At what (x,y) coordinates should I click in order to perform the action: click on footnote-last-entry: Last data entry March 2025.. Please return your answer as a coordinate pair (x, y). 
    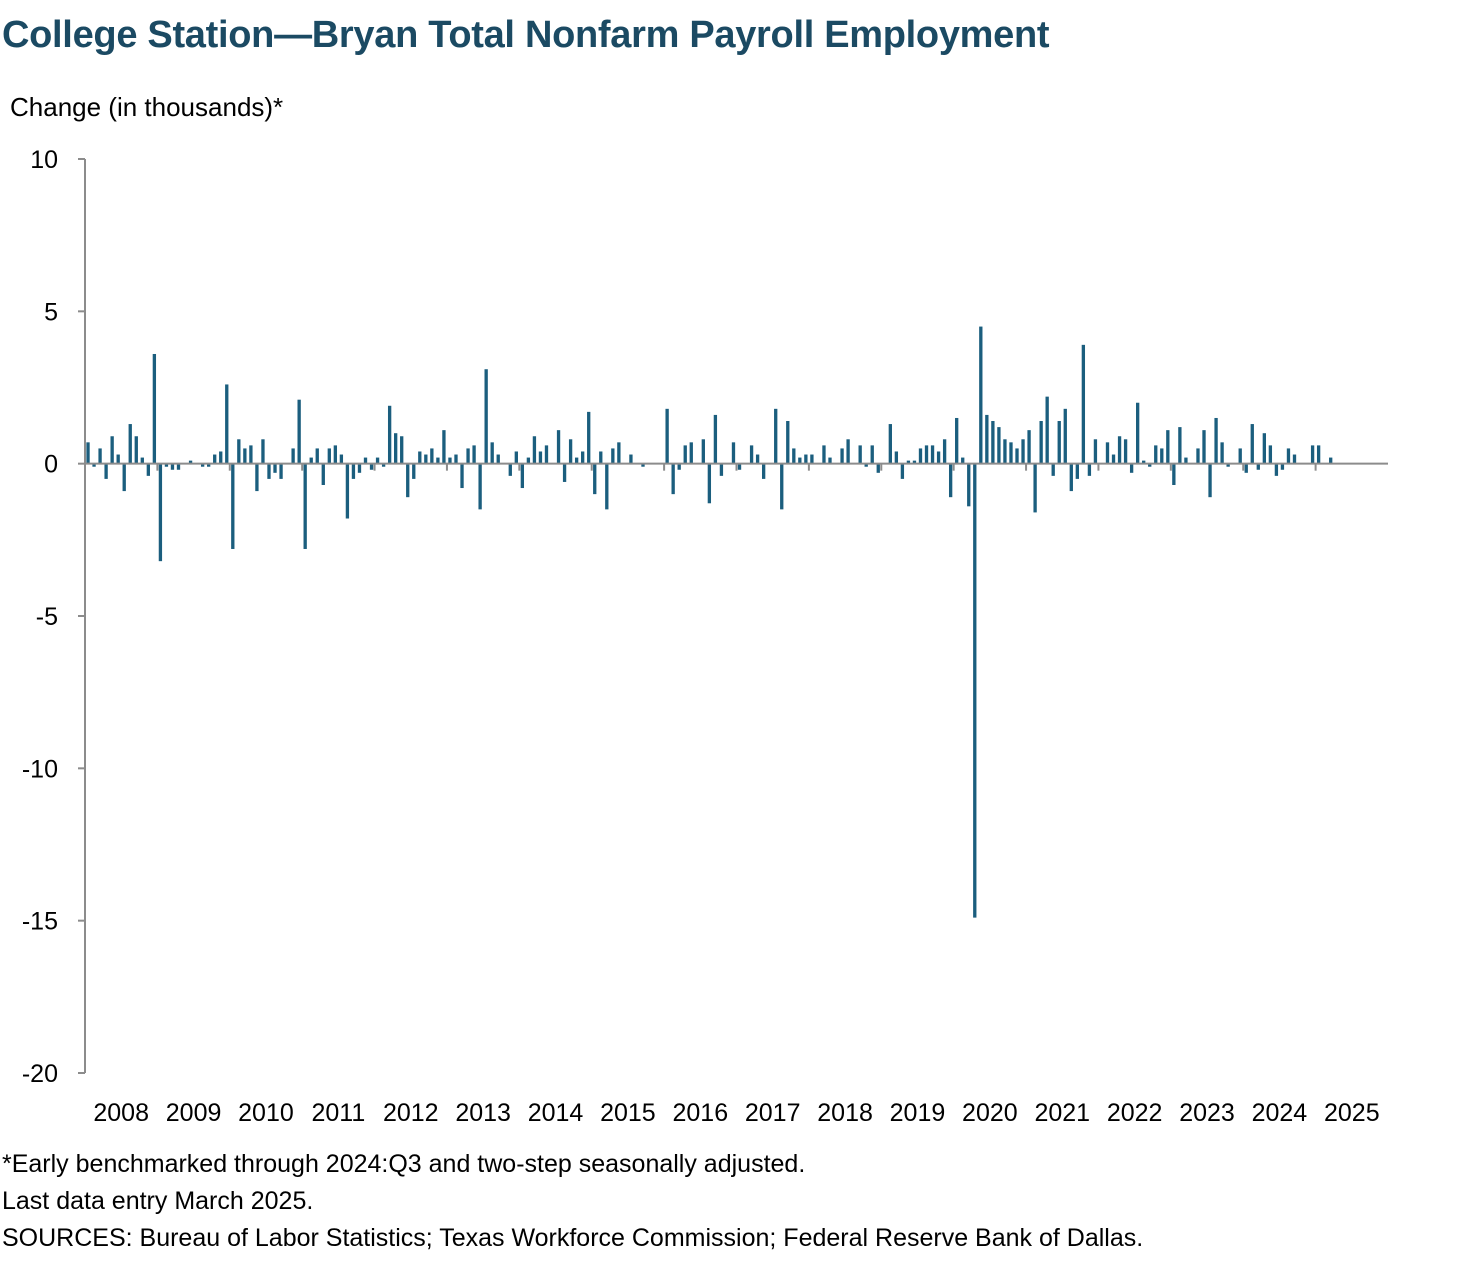
    Looking at the image, I should click on (158, 1201).